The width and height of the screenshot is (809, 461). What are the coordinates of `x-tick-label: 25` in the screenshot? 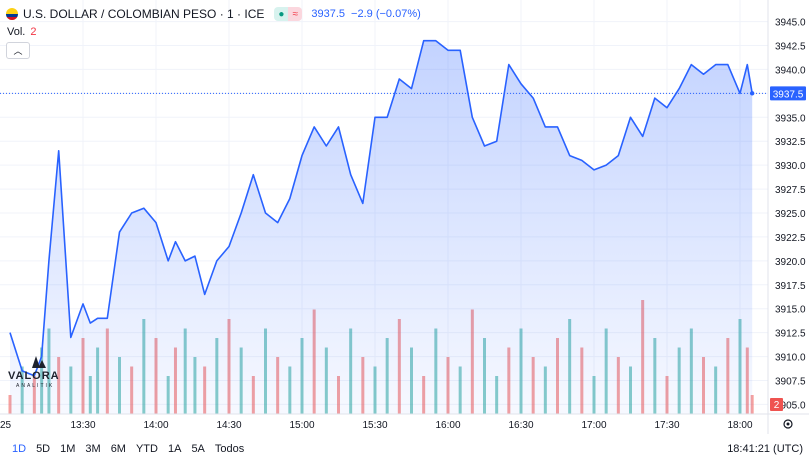 It's located at (6, 425).